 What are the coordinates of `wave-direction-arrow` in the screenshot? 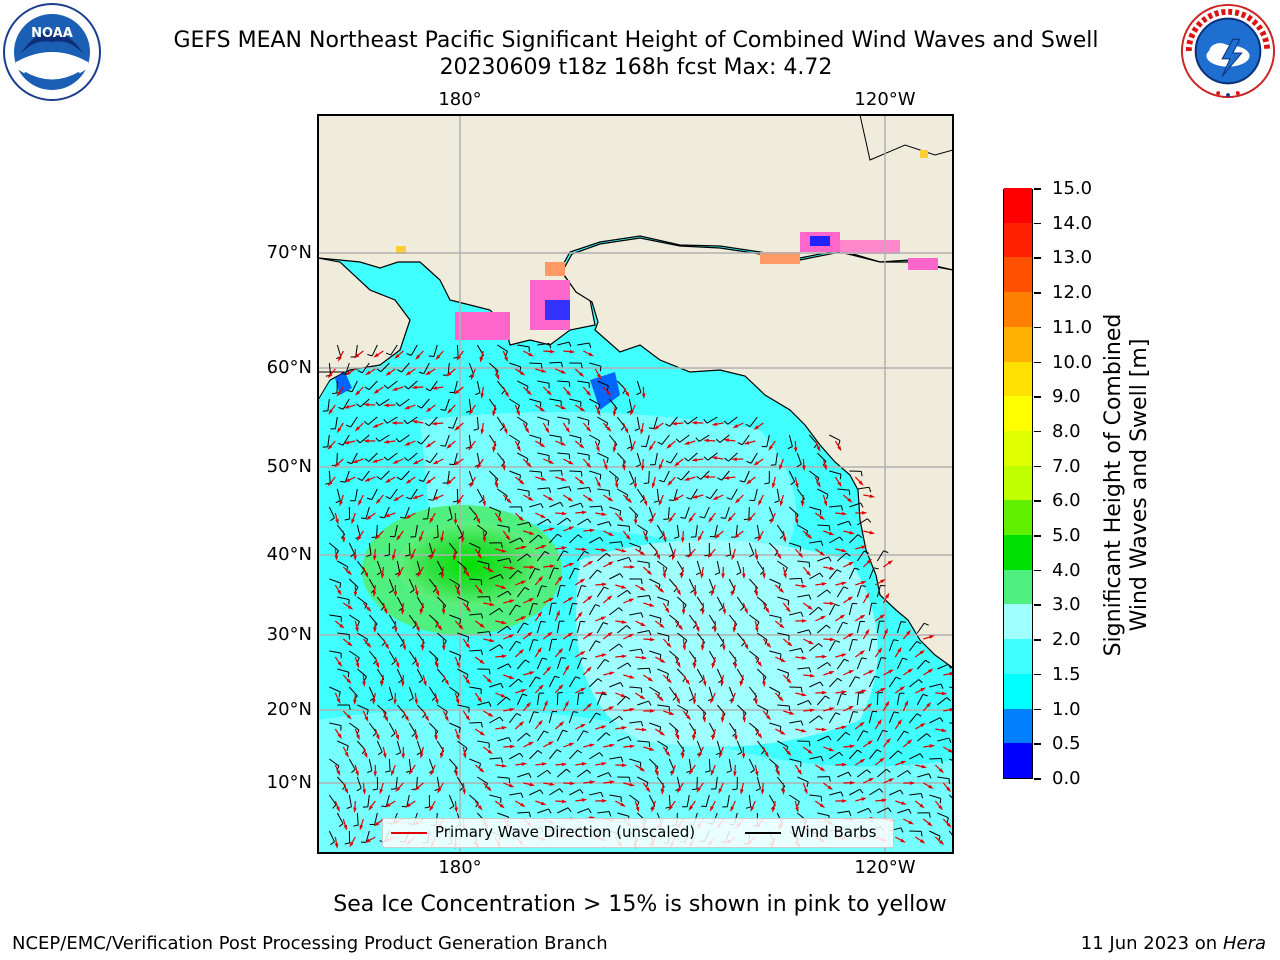 It's located at (958, 696).